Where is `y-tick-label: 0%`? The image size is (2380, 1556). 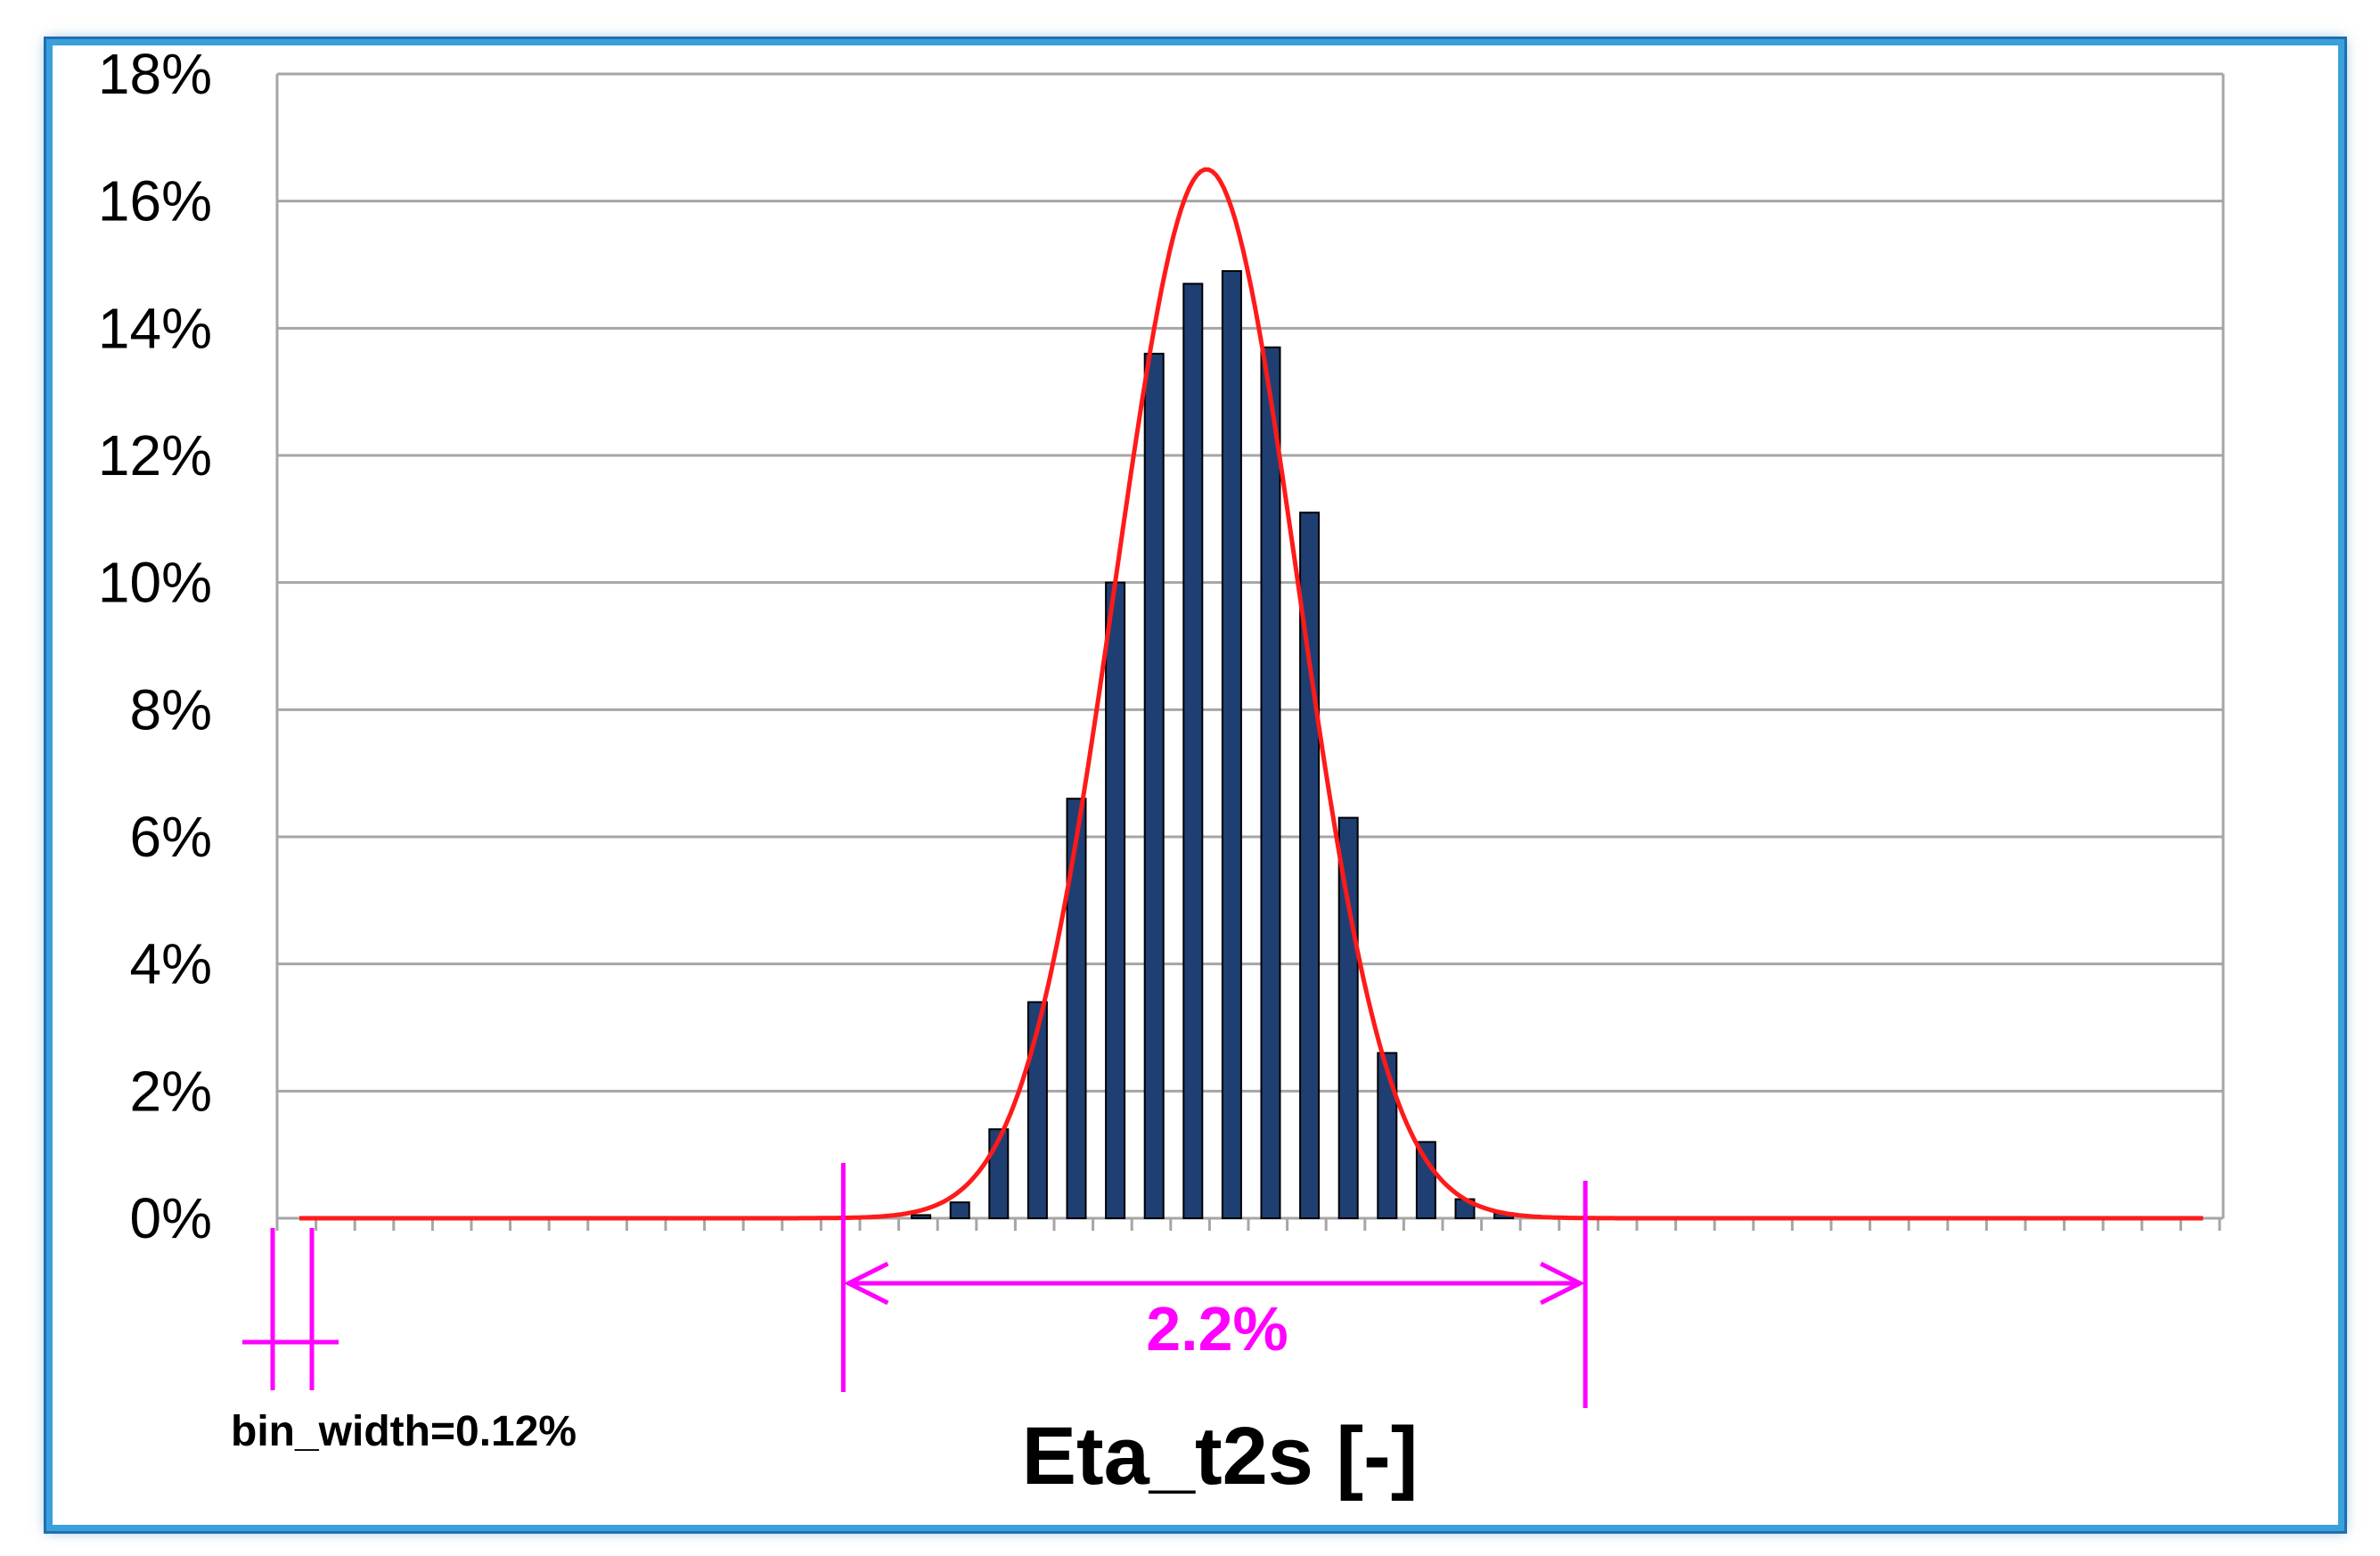 y-tick-label: 0% is located at coordinates (171, 1218).